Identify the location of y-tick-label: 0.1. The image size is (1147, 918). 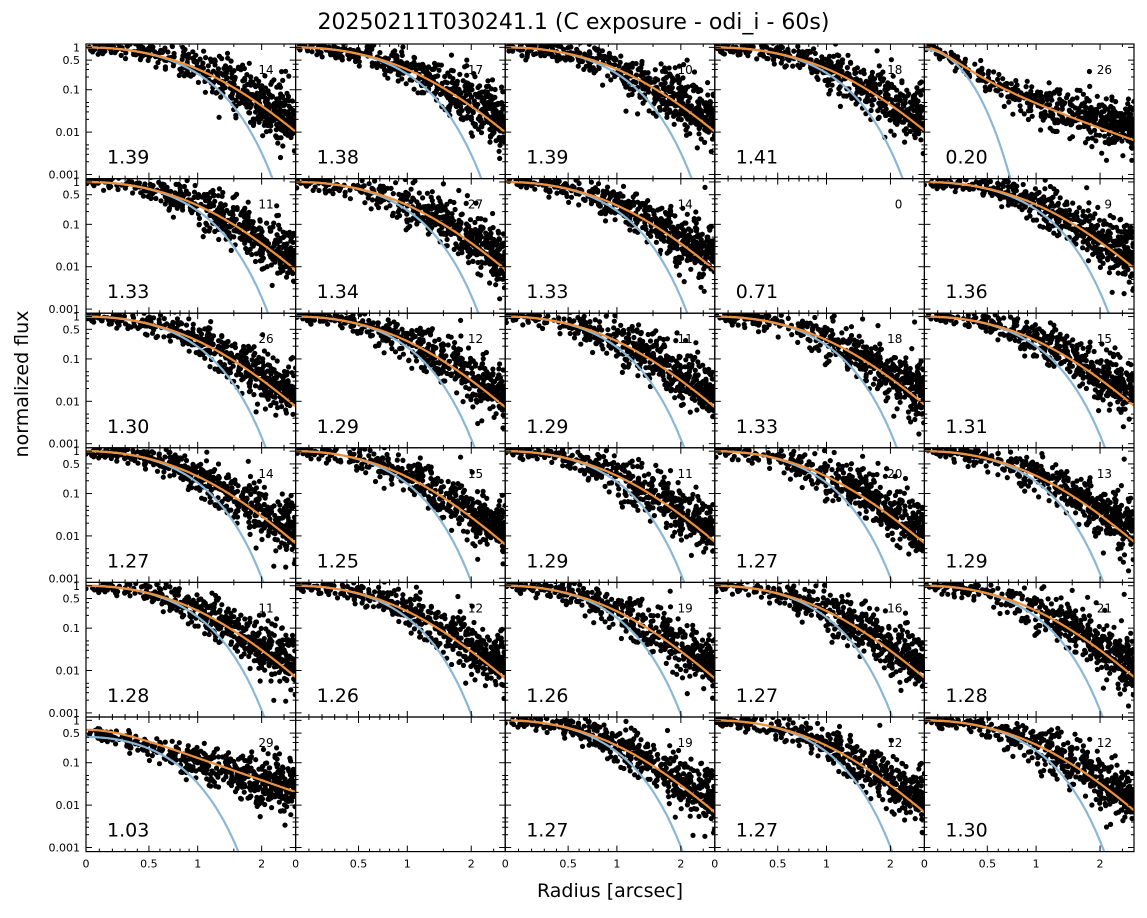
(72, 224).